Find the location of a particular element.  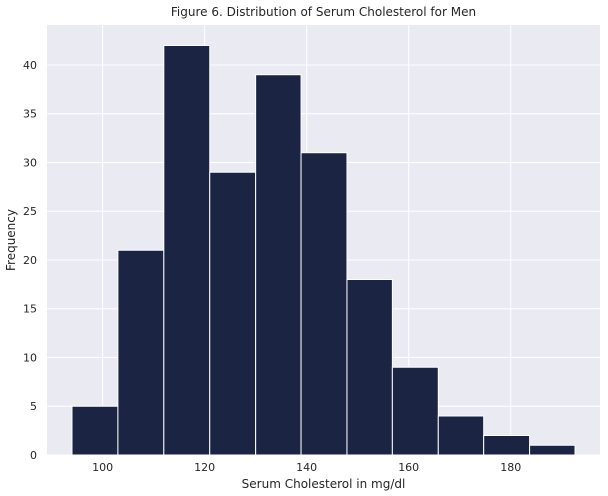

y-tick-label: 30 is located at coordinates (30, 162).